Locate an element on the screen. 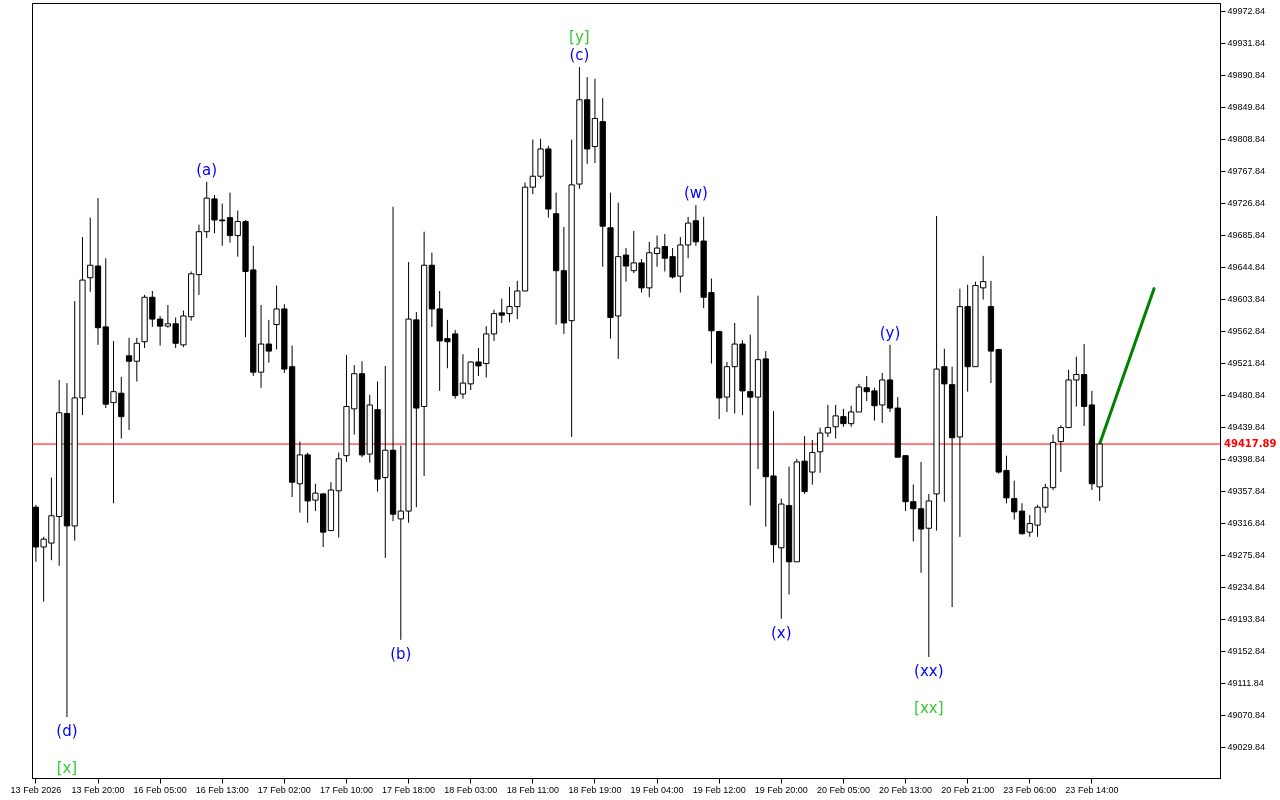 The width and height of the screenshot is (1280, 800). x-tick-label: 19 Feb 12:00 is located at coordinates (719, 789).